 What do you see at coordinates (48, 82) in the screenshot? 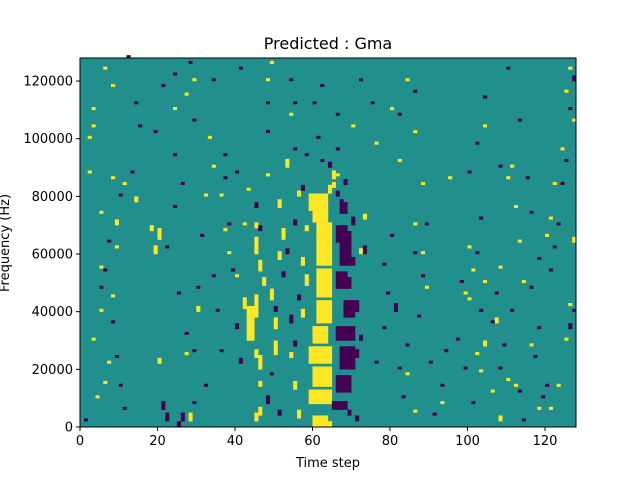
I see `y-tick-label: 120000` at bounding box center [48, 82].